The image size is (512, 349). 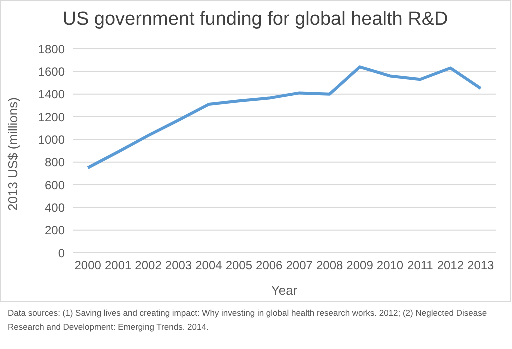 I want to click on x-tick-label: 2005, so click(x=239, y=265).